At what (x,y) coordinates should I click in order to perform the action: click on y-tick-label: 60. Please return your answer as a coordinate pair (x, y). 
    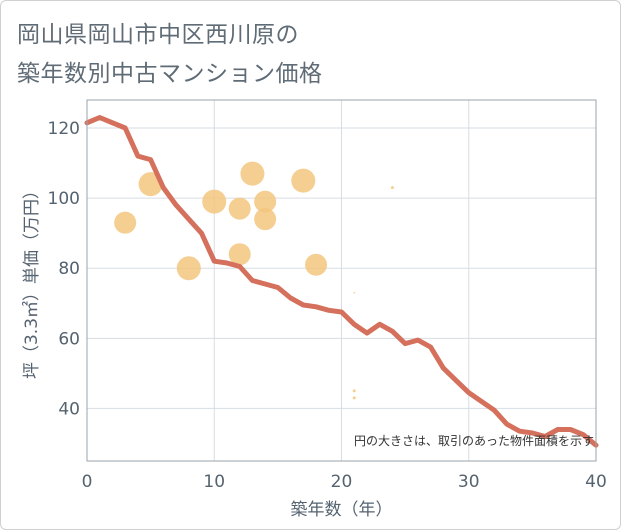
    Looking at the image, I should click on (69, 339).